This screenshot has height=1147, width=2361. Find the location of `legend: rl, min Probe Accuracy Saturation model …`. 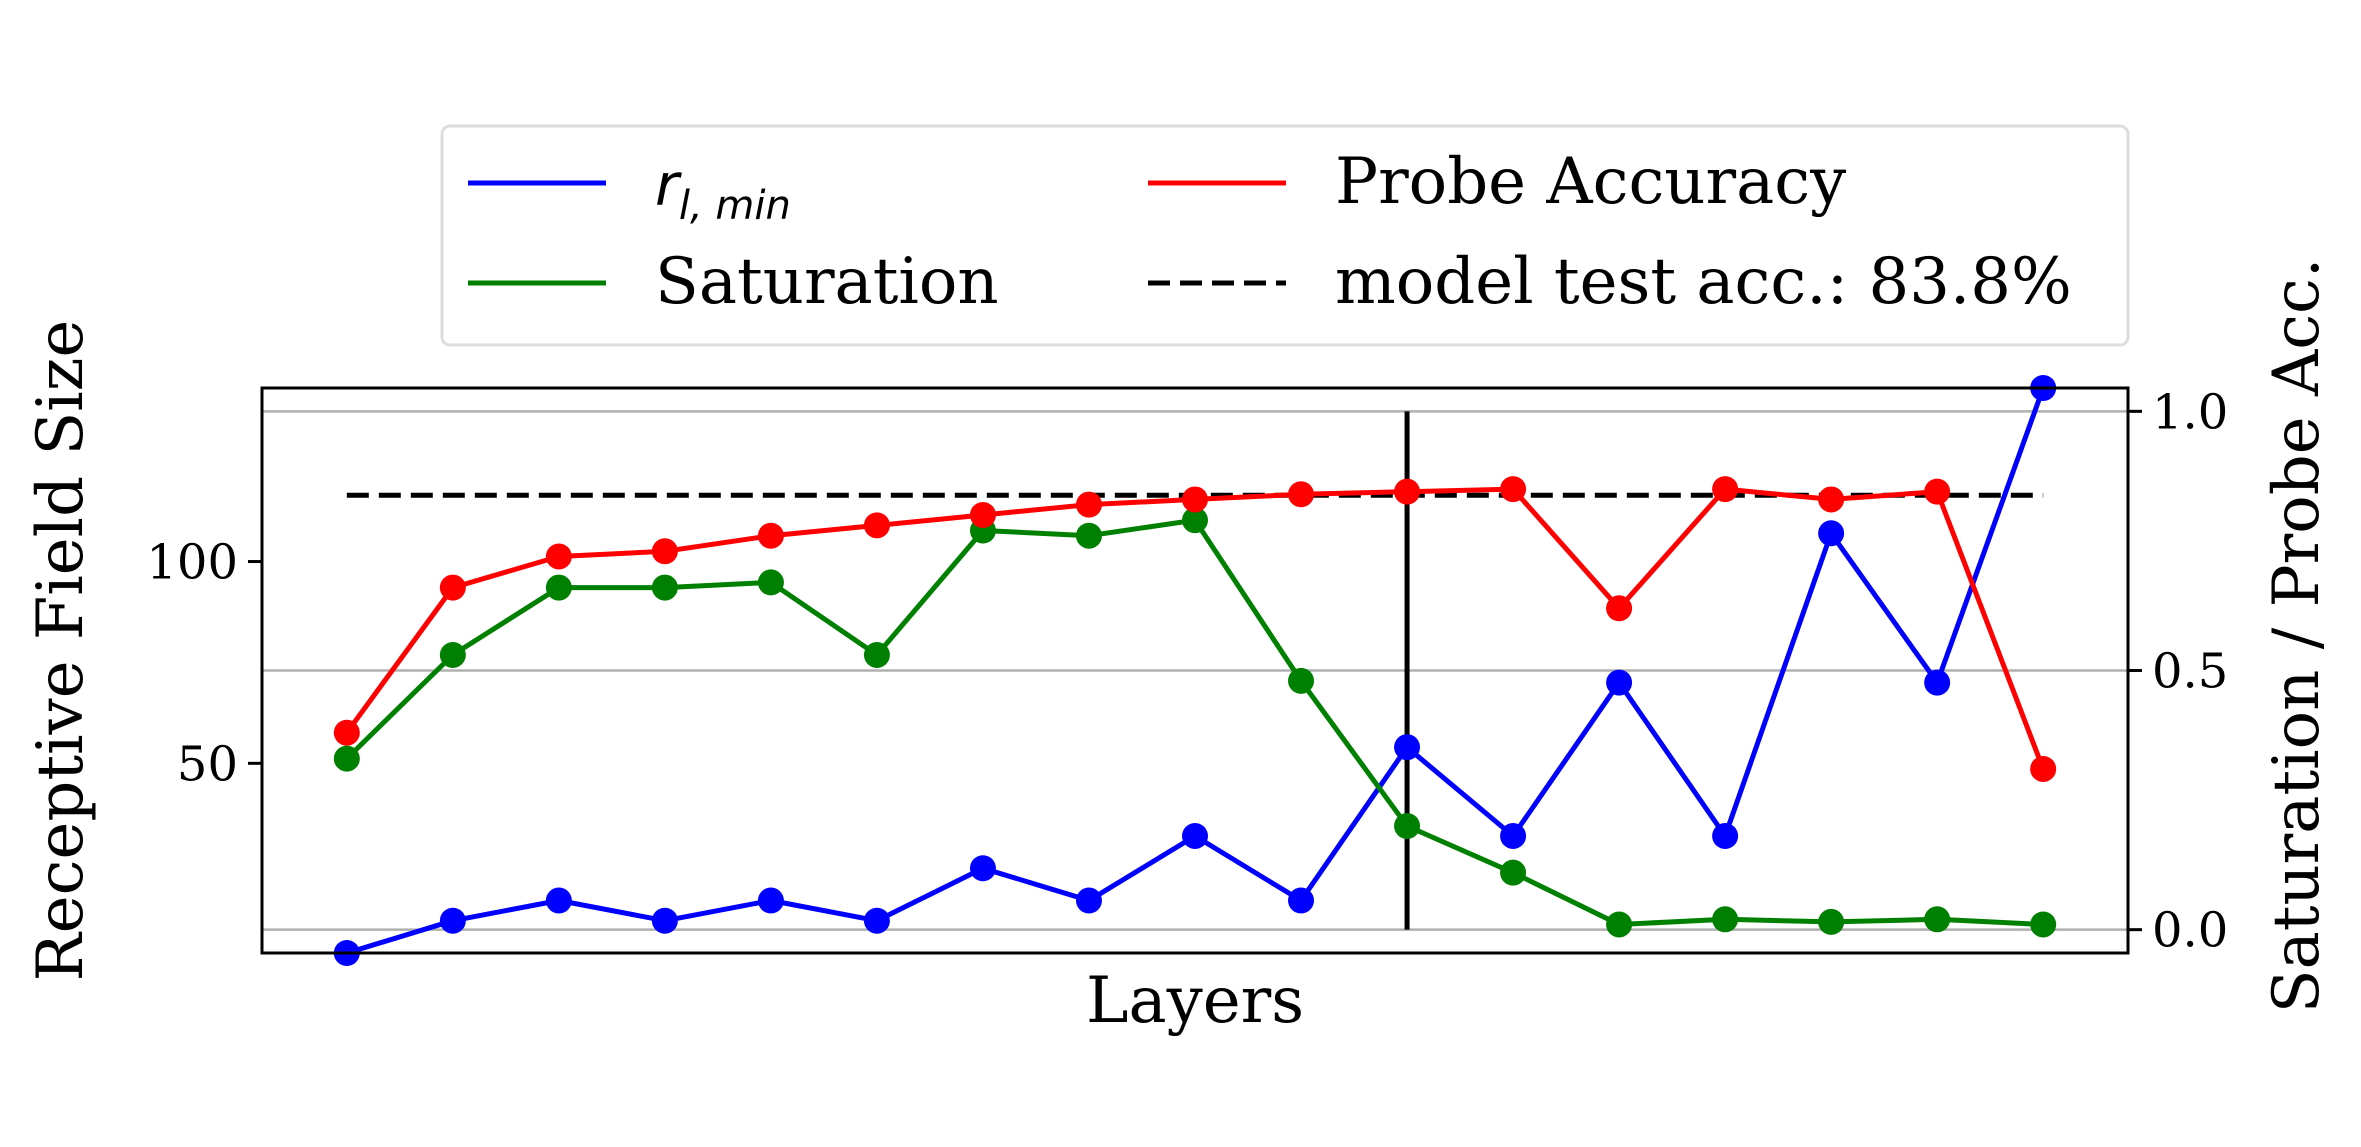

legend: rl, min Probe Accuracy Saturation model … is located at coordinates (1285, 235).